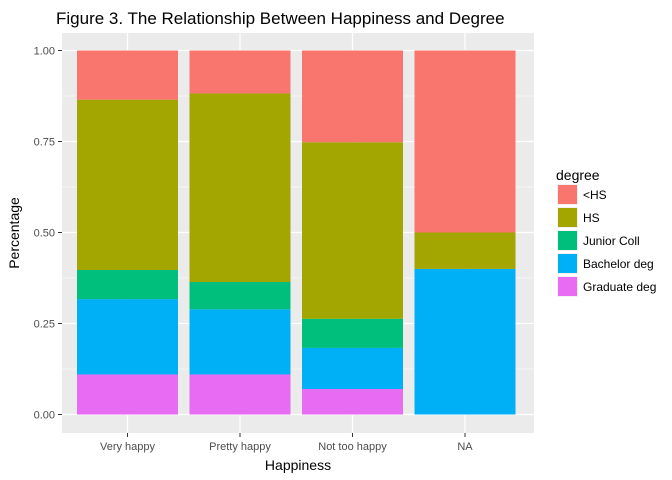  Describe the element at coordinates (240, 447) in the screenshot. I see `x-tick-label: Pretty happy` at that location.